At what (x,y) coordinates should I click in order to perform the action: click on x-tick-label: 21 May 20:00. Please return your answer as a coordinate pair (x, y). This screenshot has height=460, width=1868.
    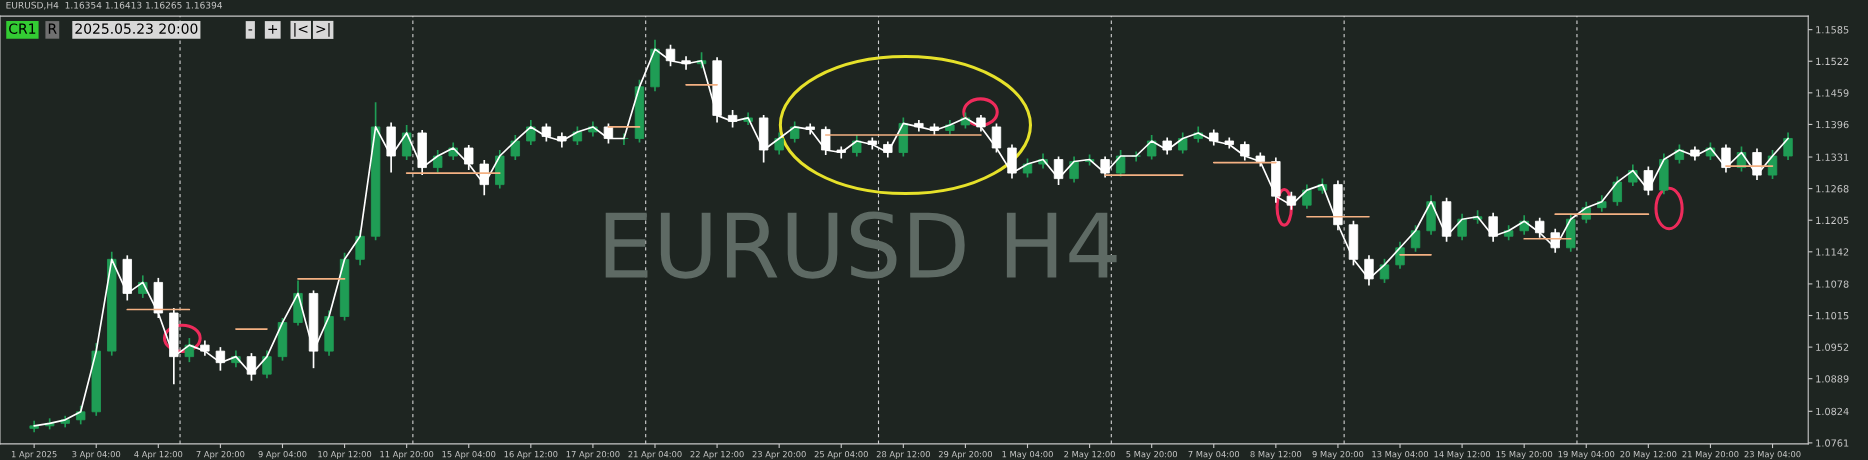
    Looking at the image, I should click on (1710, 454).